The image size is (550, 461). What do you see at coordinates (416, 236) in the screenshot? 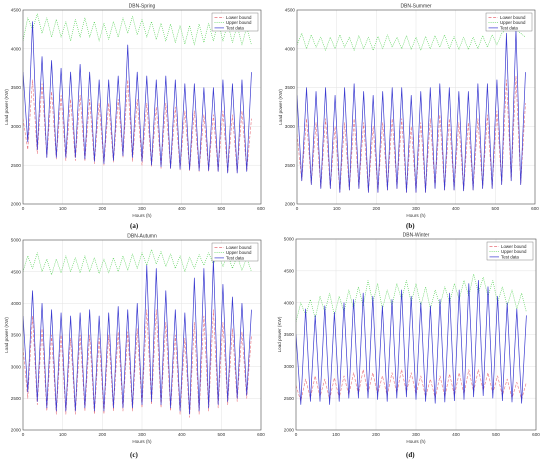
I see `chart-title: DBN-Winter` at bounding box center [416, 236].